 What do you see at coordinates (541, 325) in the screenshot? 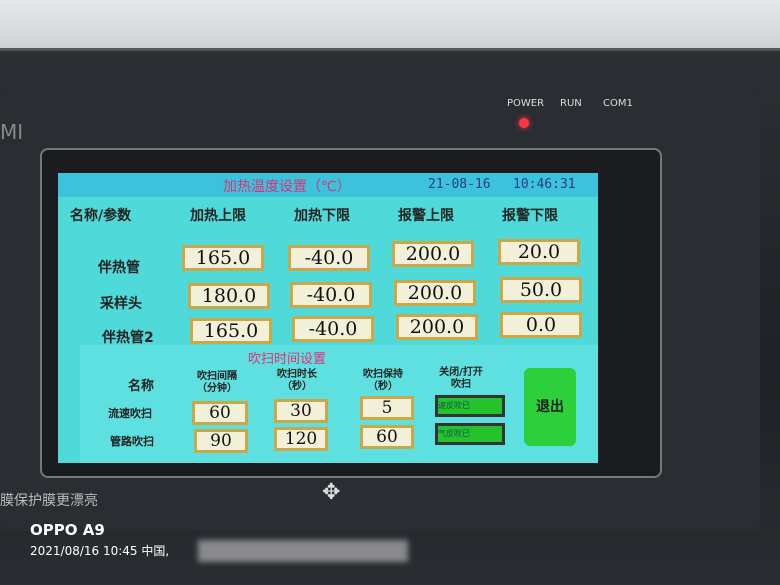
I see `value-input: 0.0` at bounding box center [541, 325].